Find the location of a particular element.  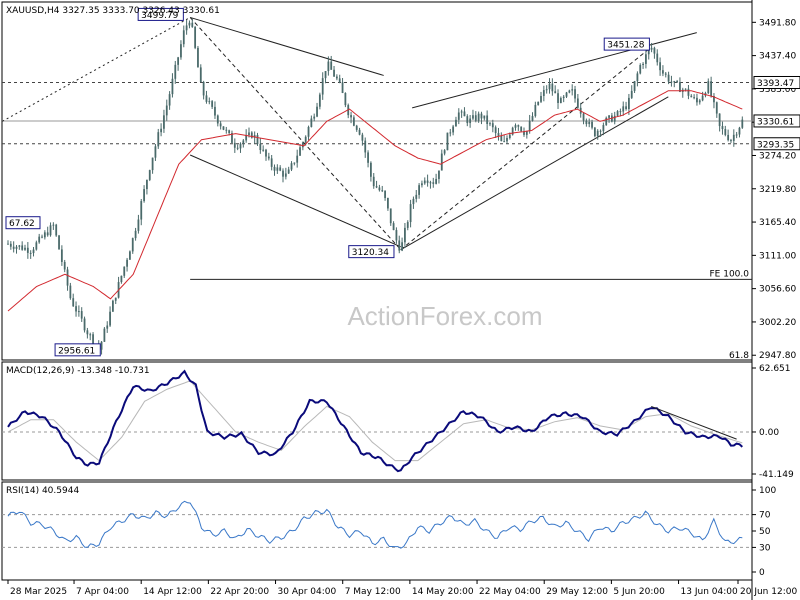

fe-100-label: FE 100.0 is located at coordinates (730, 274).